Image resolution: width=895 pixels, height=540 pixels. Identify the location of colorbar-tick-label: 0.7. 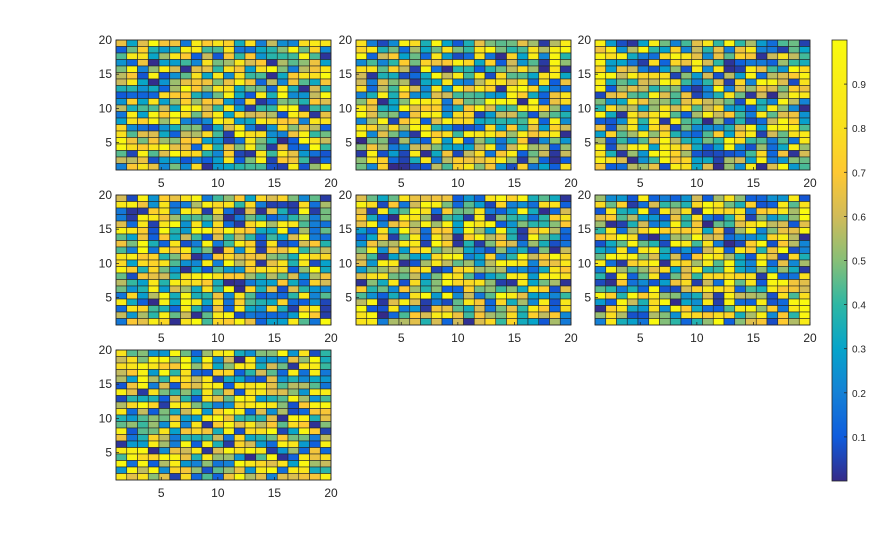
(859, 173).